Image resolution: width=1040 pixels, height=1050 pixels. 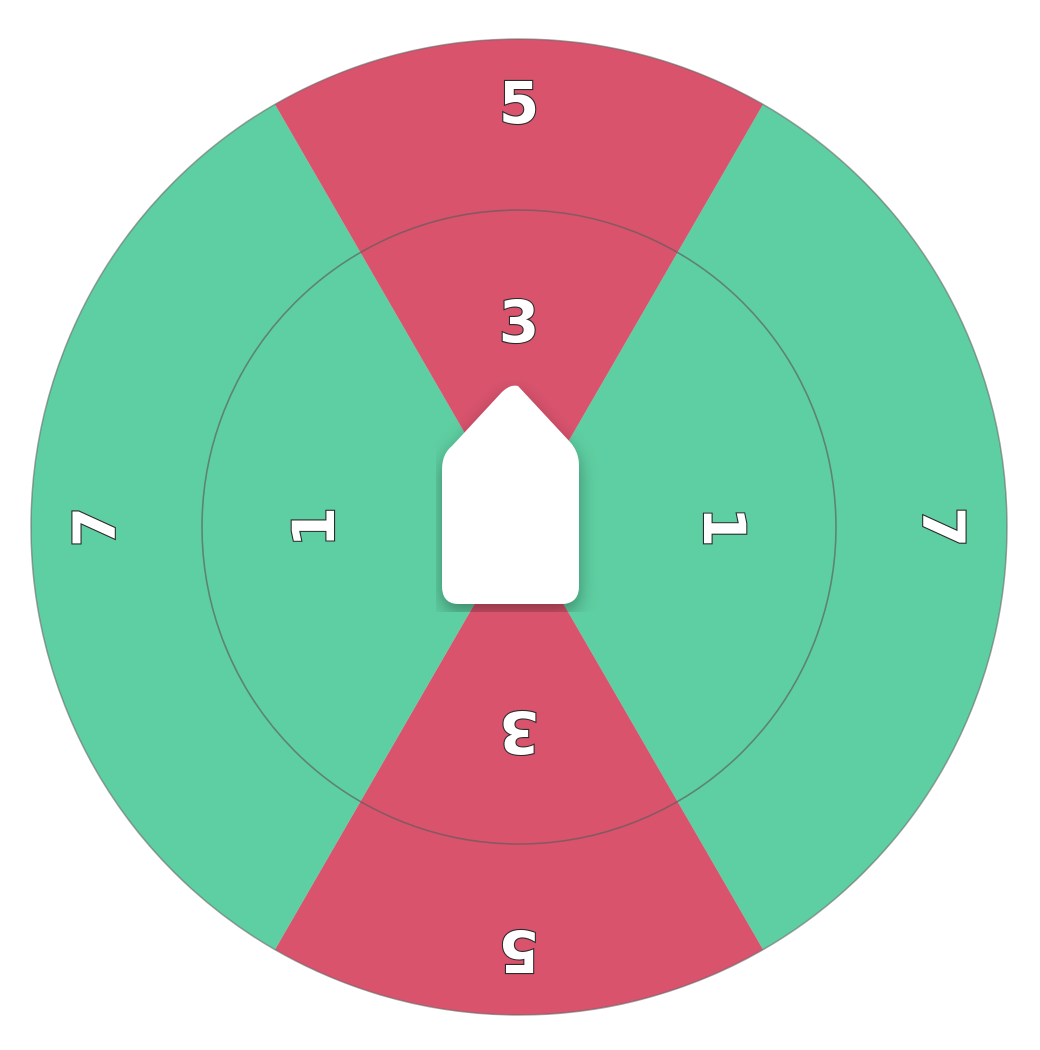 I want to click on sector-1-outer-value: 7, so click(x=943, y=527).